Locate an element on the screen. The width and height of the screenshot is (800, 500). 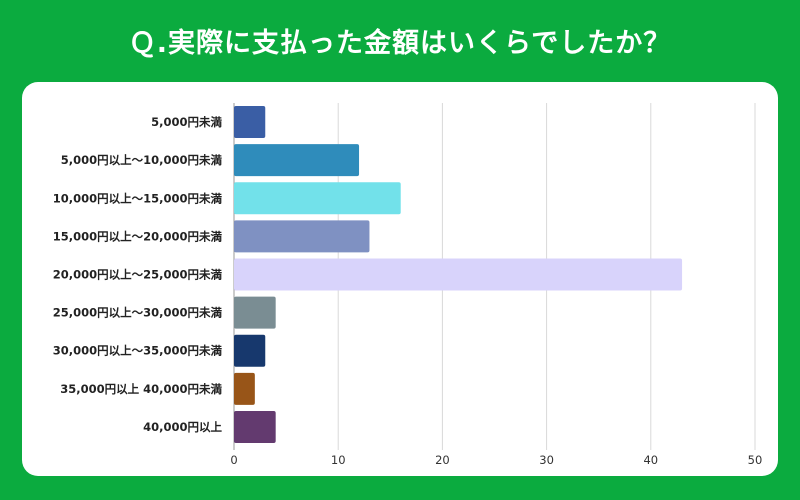
category-label: 30,000円以上〜35,000円未満 is located at coordinates (138, 351).